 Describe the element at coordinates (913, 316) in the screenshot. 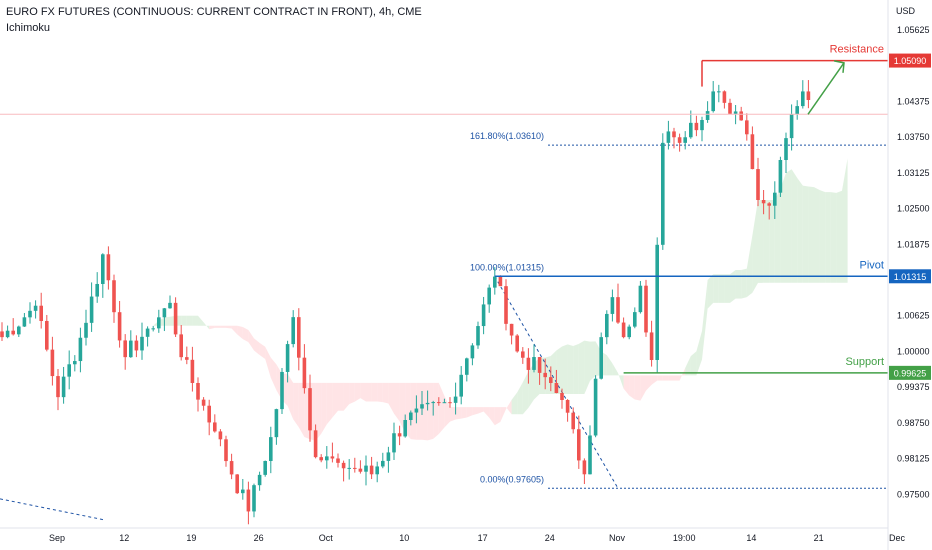

I see `price-tick-label: 1.00625` at that location.